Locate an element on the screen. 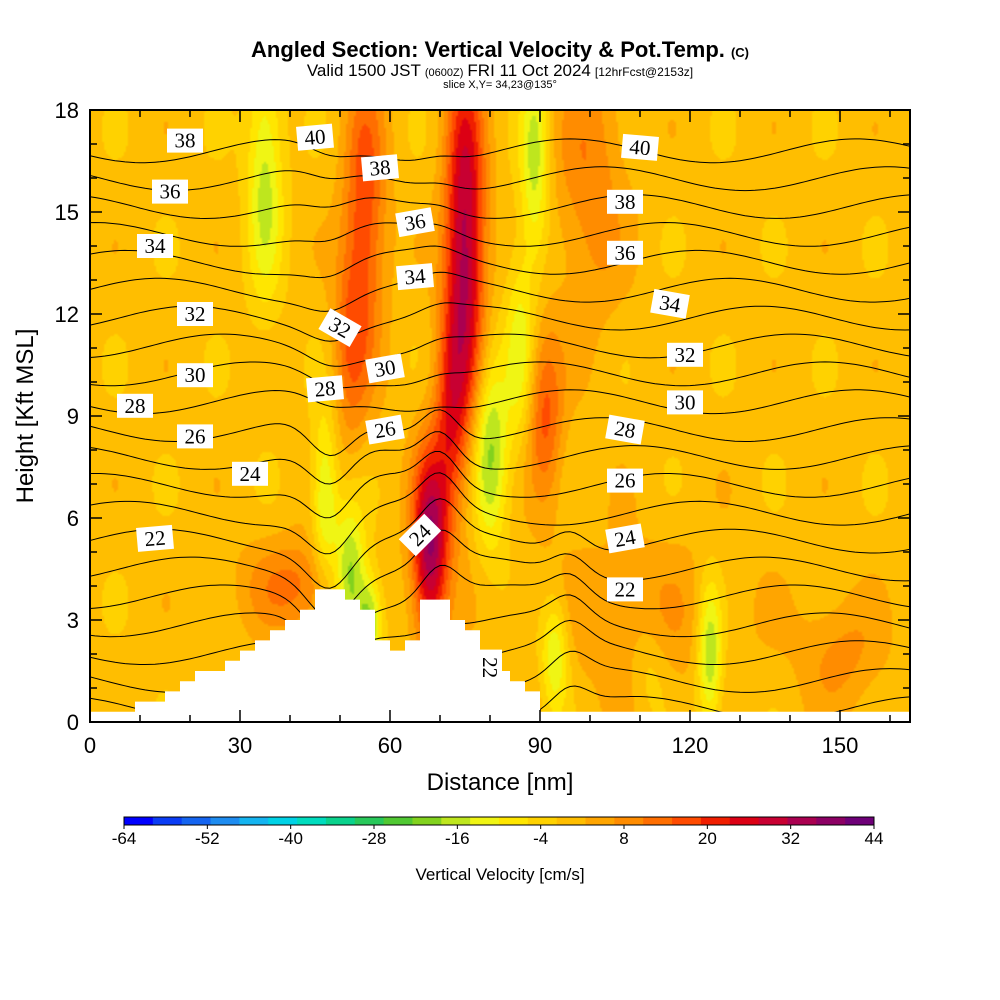 The width and height of the screenshot is (1000, 1000). contour-label: 26 is located at coordinates (385, 429).